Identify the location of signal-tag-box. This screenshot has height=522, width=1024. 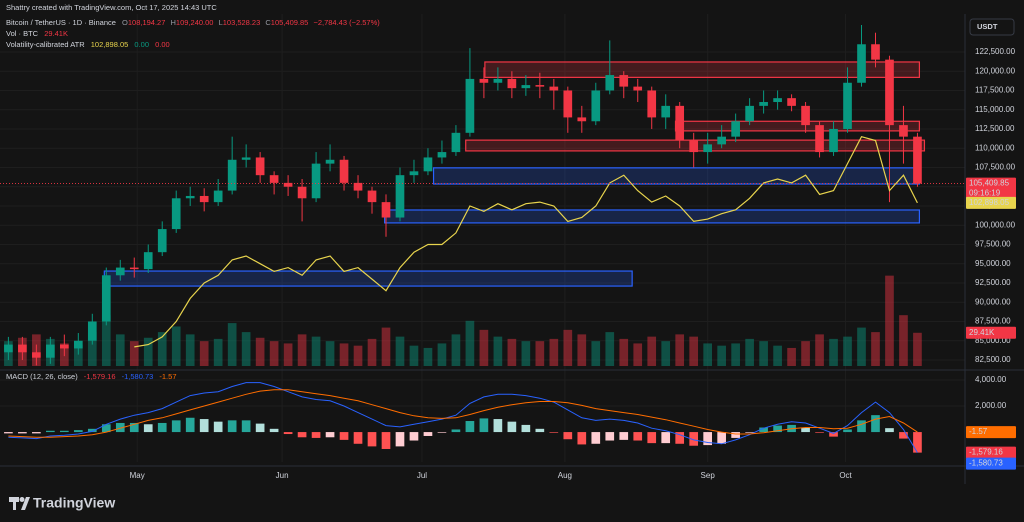
(991, 432).